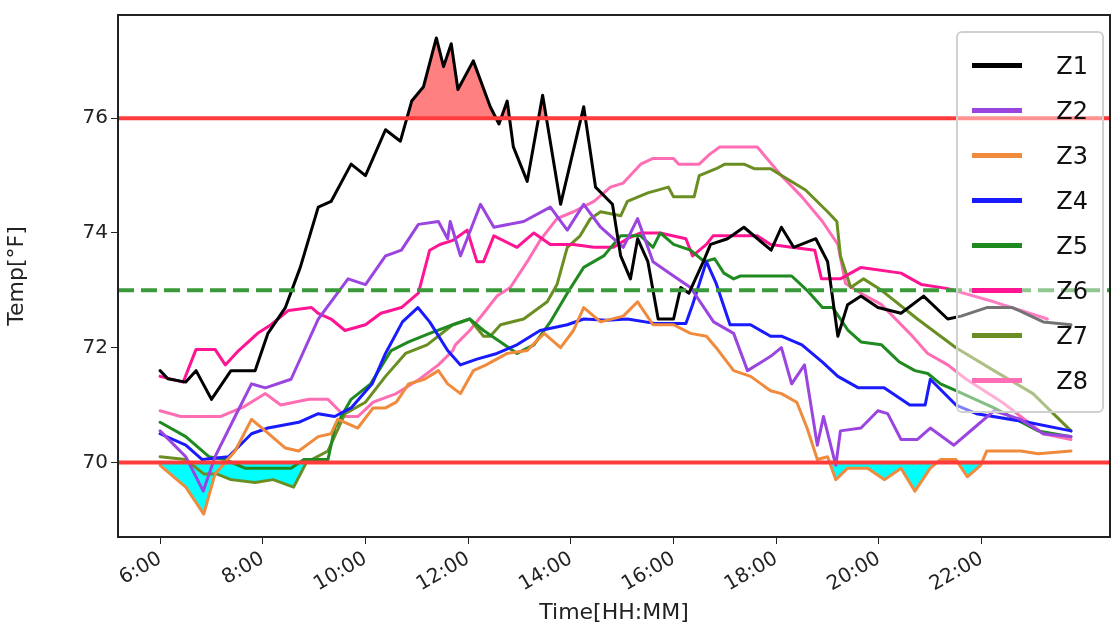 Image resolution: width=1112 pixels, height=630 pixels. Describe the element at coordinates (95, 116) in the screenshot. I see `y-tick-label: 76` at that location.